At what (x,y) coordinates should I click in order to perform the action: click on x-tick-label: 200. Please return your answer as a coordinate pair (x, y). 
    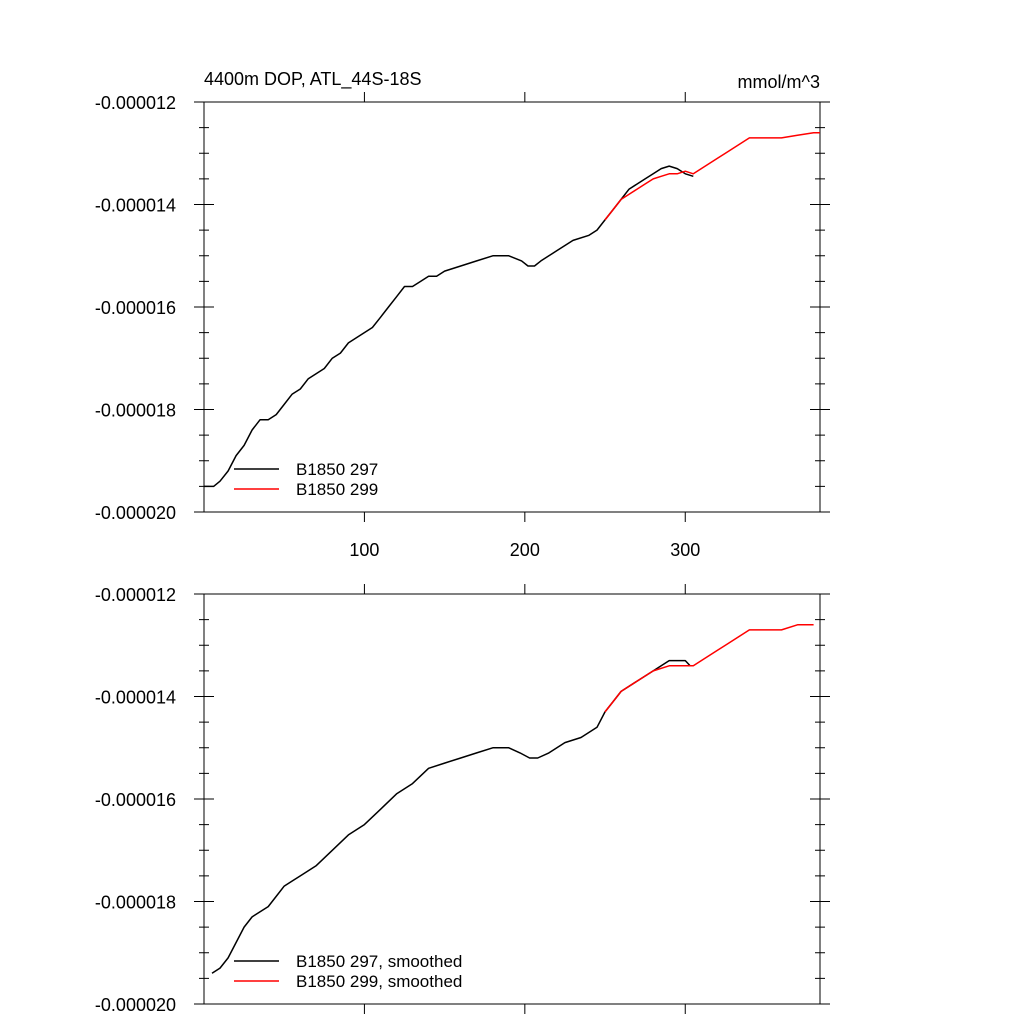
    Looking at the image, I should click on (525, 550).